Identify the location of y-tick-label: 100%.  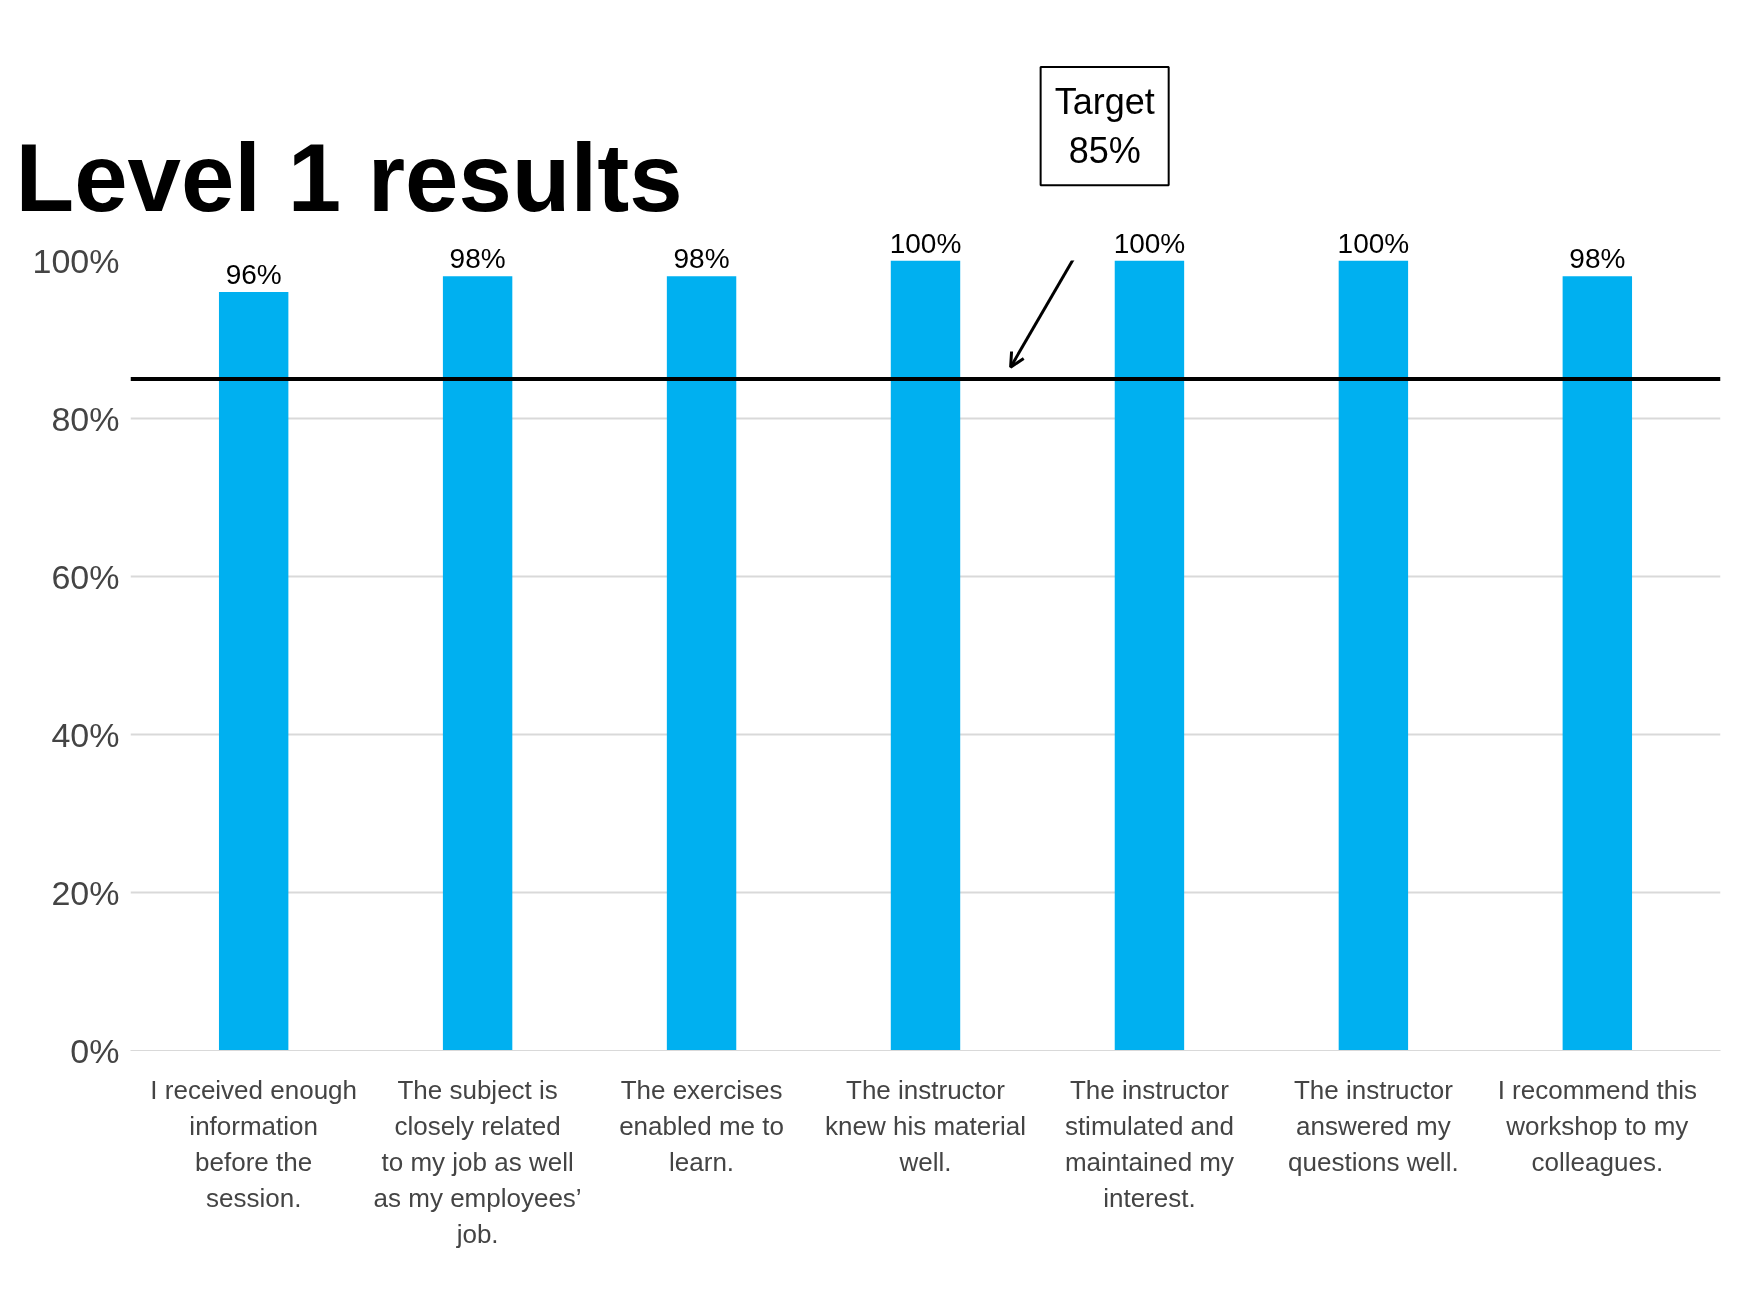
(76, 260).